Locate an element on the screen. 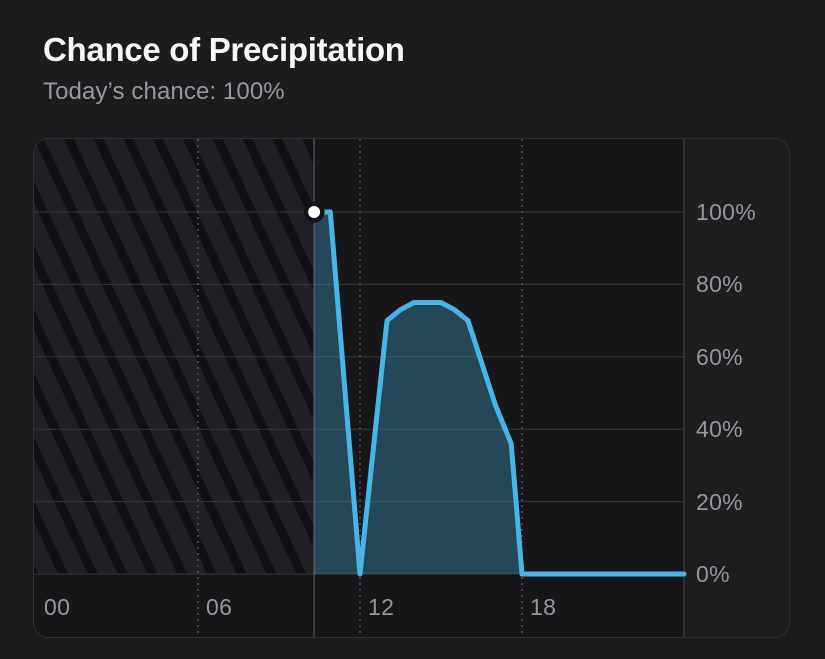 The image size is (825, 659). page-subtitle: Today’s chance: 100% is located at coordinates (164, 91).